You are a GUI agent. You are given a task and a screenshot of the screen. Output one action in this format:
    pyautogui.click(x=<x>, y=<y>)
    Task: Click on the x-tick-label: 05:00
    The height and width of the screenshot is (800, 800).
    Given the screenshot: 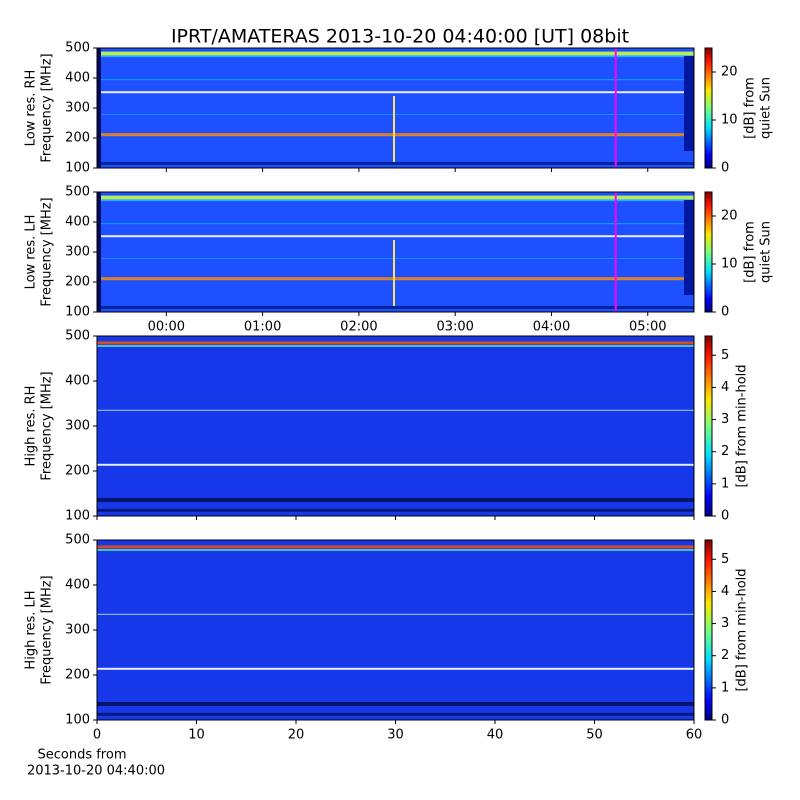 What is the action you would take?
    pyautogui.click(x=647, y=327)
    